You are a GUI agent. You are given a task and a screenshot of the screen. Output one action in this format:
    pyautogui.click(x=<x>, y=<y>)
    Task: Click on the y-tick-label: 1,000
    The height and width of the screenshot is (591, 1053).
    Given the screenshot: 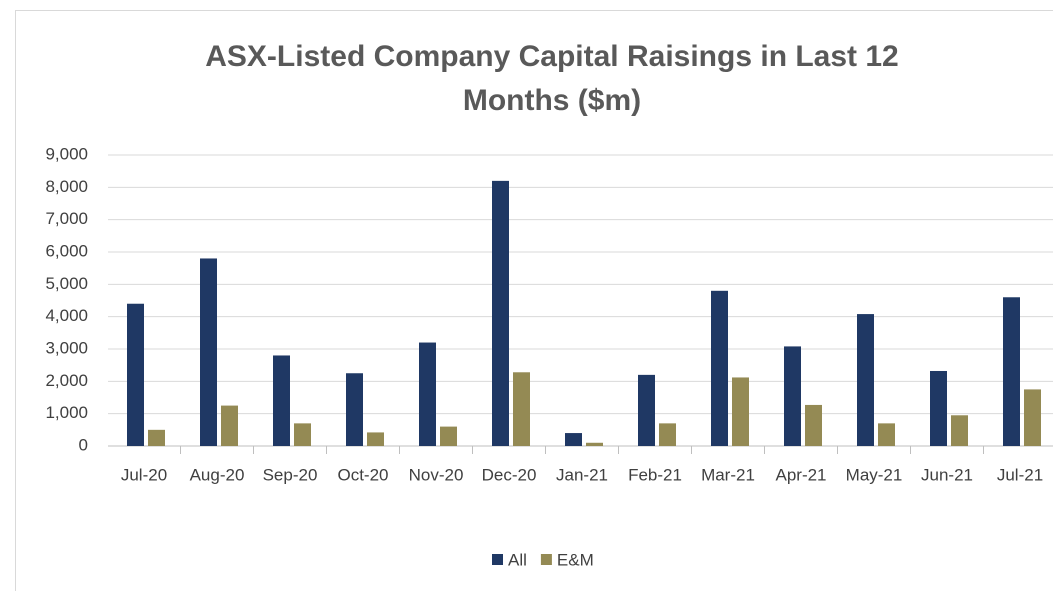 What is the action you would take?
    pyautogui.click(x=66, y=412)
    